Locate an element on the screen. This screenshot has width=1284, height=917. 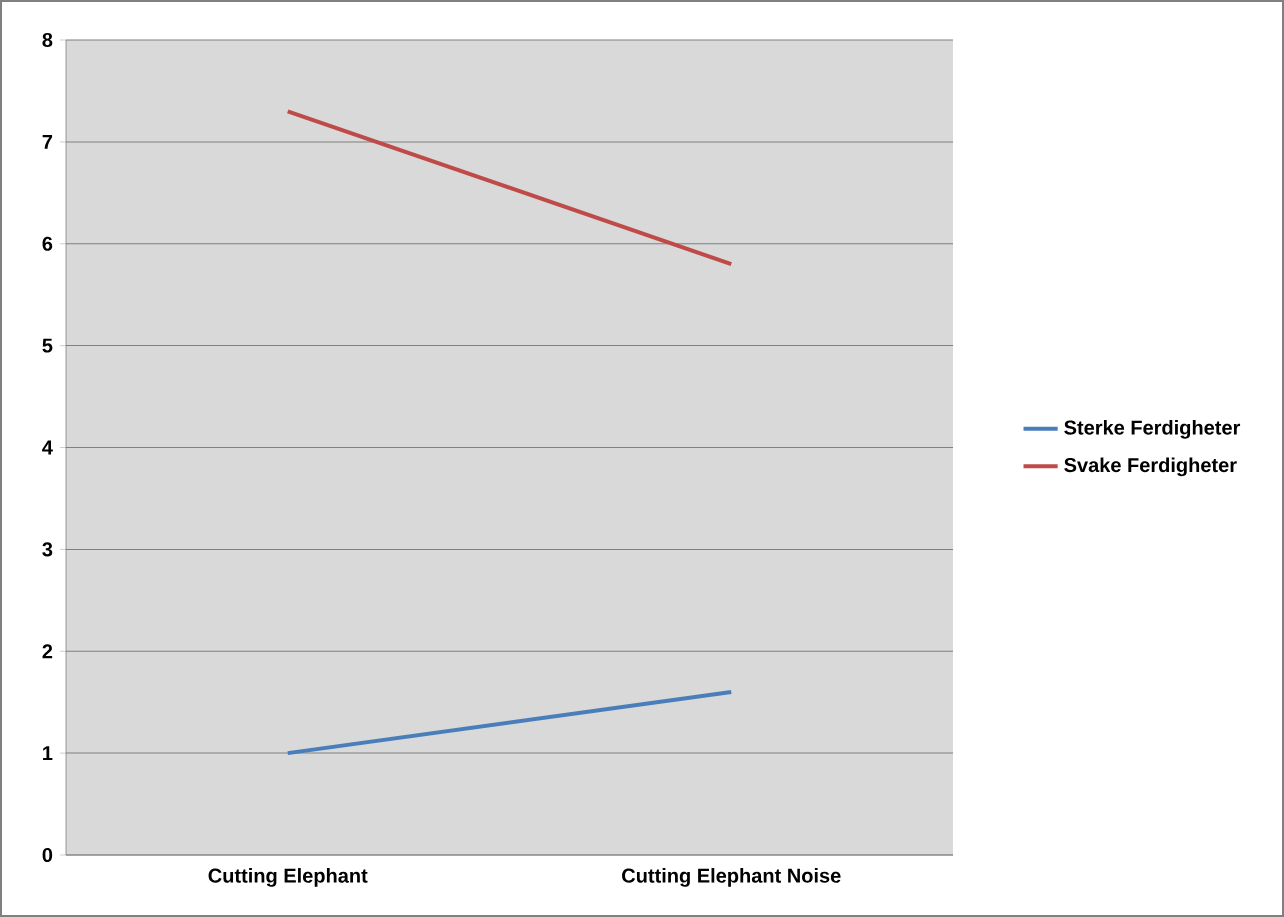
y-tick-label: 3 is located at coordinates (47, 549).